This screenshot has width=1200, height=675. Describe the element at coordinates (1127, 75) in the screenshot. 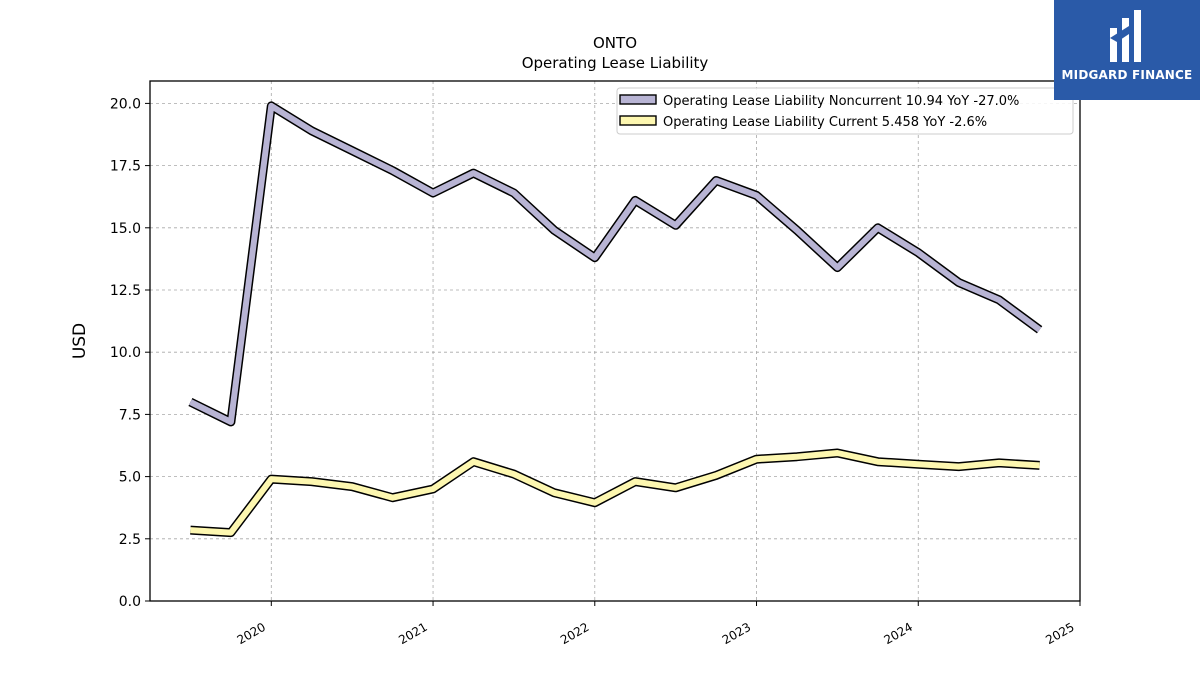

I see `brand-name: MIDGARD FINANCE` at that location.